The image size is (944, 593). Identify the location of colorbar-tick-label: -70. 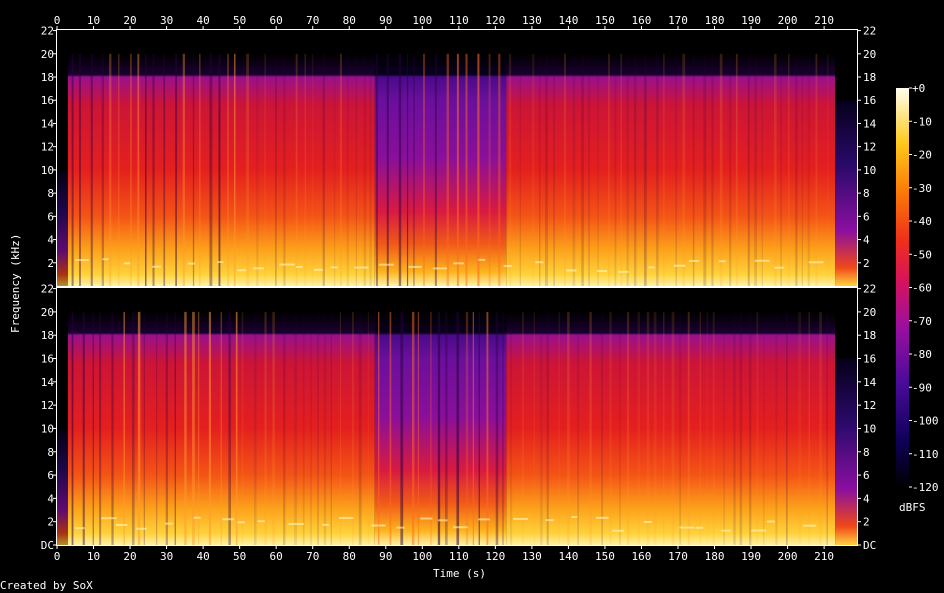
(922, 321).